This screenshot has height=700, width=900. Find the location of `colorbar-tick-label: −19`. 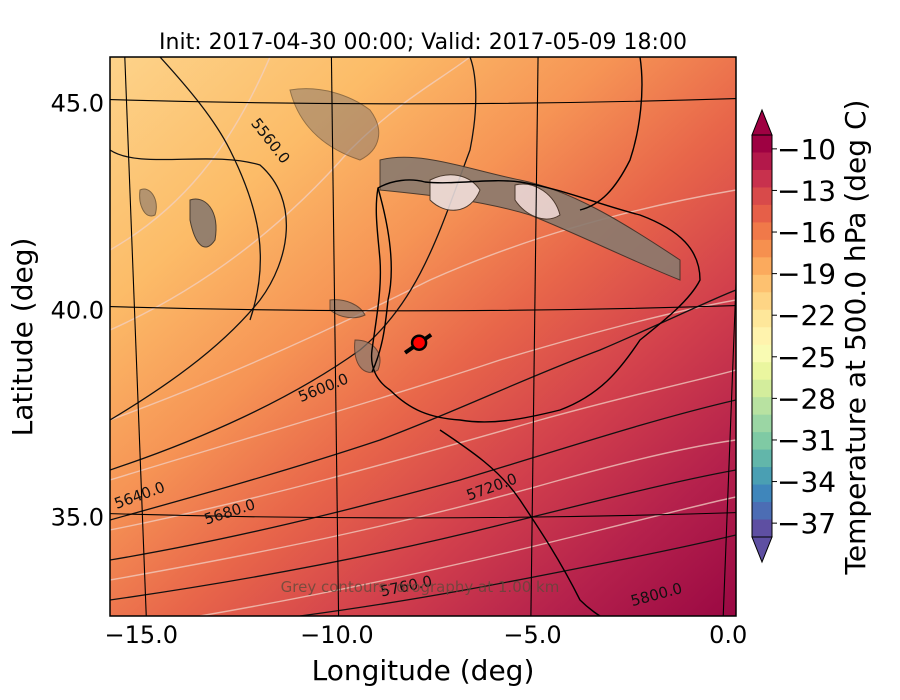

colorbar-tick-label: −19 is located at coordinates (806, 274).